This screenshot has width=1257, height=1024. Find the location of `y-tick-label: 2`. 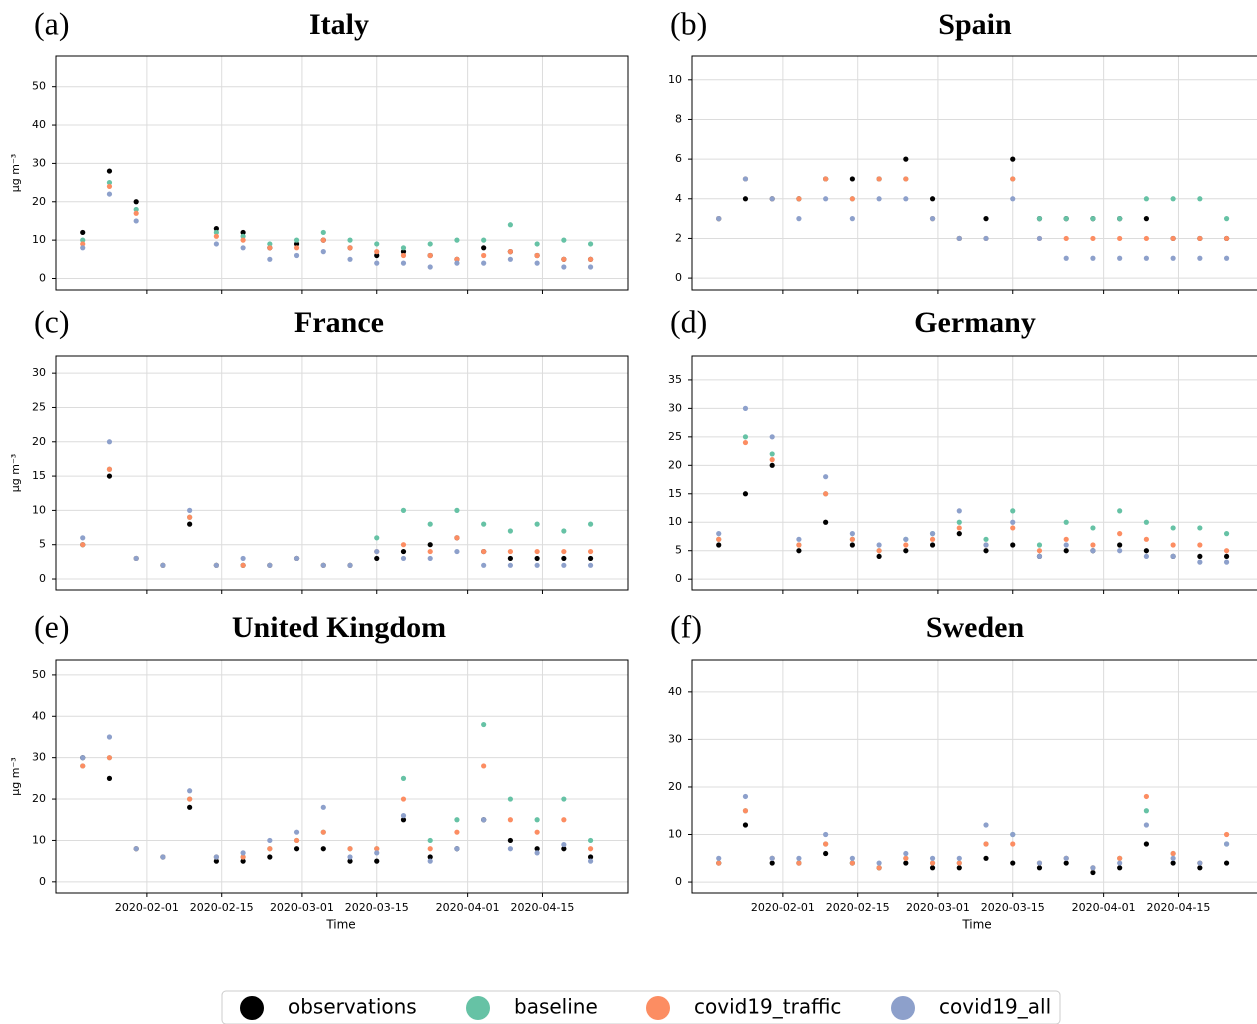

y-tick-label: 2 is located at coordinates (678, 237).